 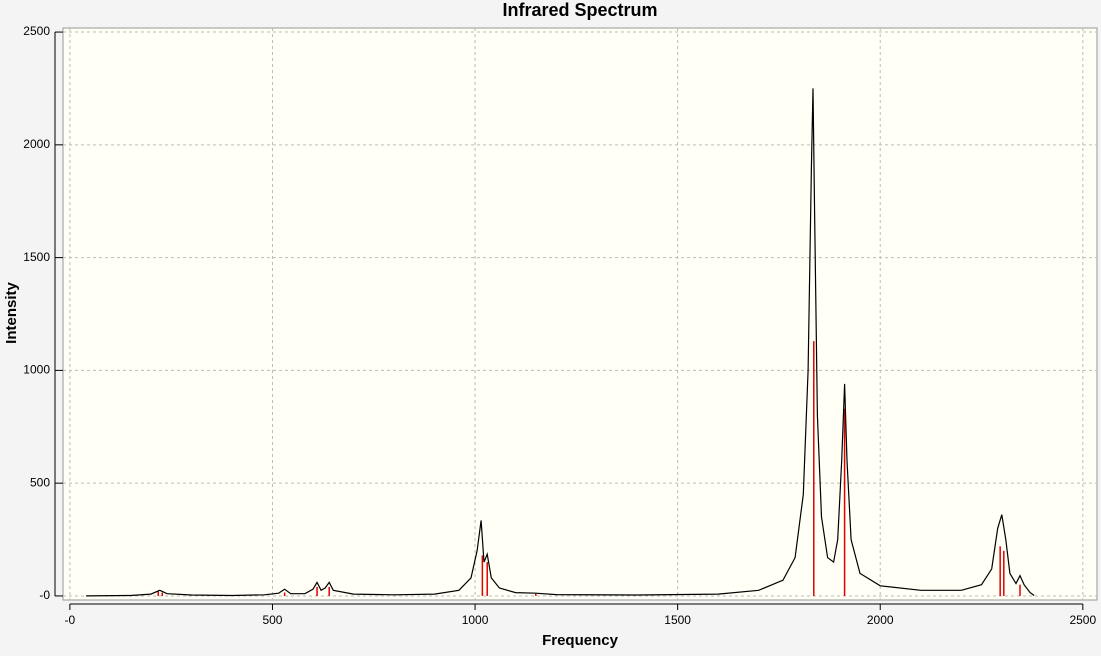 I want to click on y-tick-label: 2500, so click(x=36, y=31).